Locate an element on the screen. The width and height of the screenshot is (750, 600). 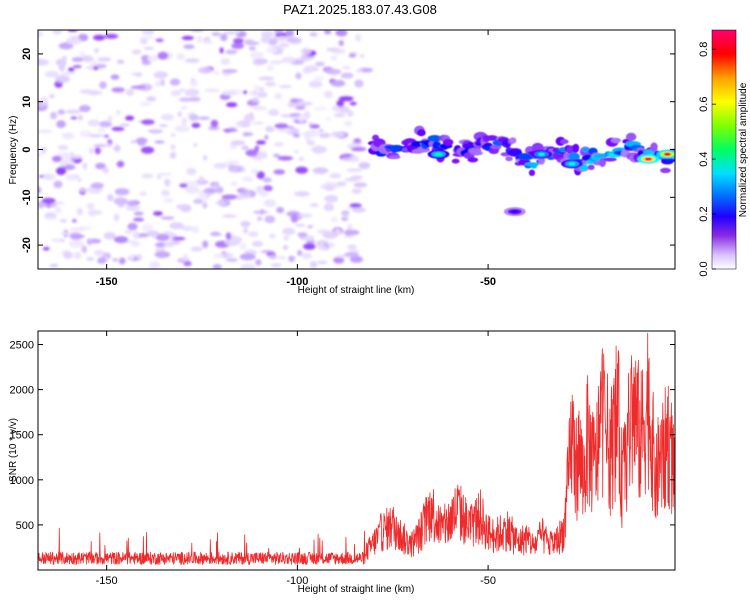
colorbar-tick-label: 0.8 is located at coordinates (704, 49).